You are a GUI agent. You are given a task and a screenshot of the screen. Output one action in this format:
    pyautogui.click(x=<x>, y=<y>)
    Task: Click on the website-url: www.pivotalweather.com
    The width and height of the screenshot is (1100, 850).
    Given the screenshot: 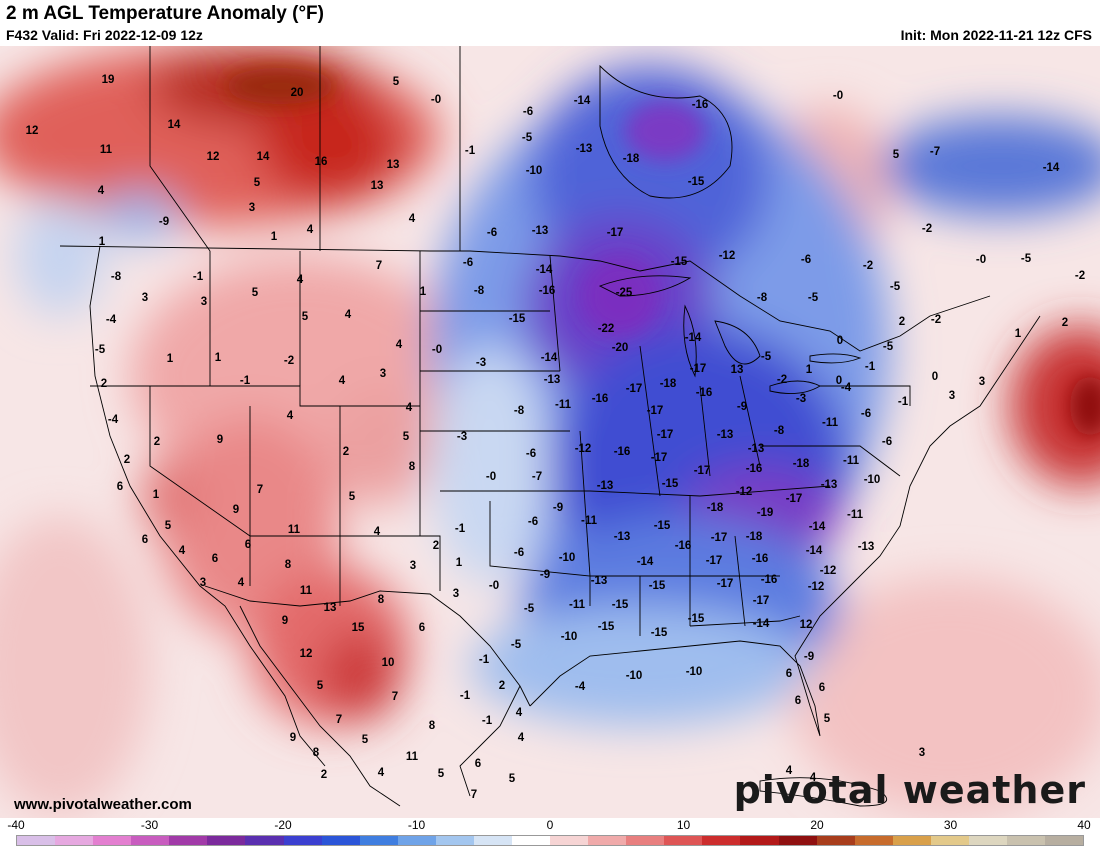 What is the action you would take?
    pyautogui.click(x=103, y=804)
    